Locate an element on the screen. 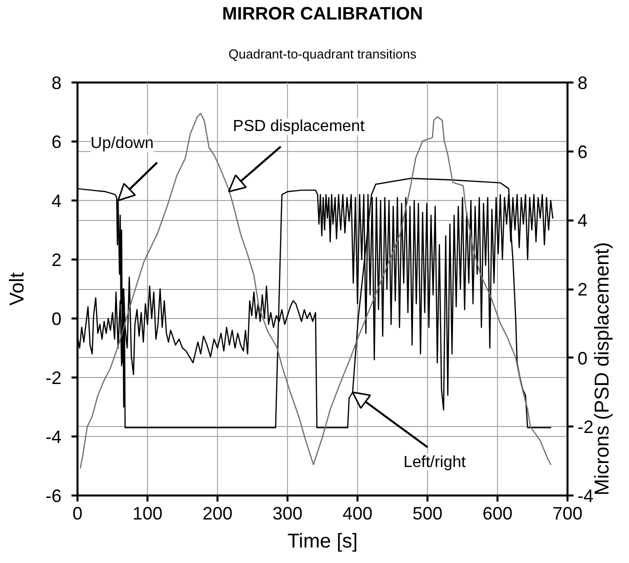 This screenshot has height=563, width=629. y2-tick-label: 4 is located at coordinates (583, 220).